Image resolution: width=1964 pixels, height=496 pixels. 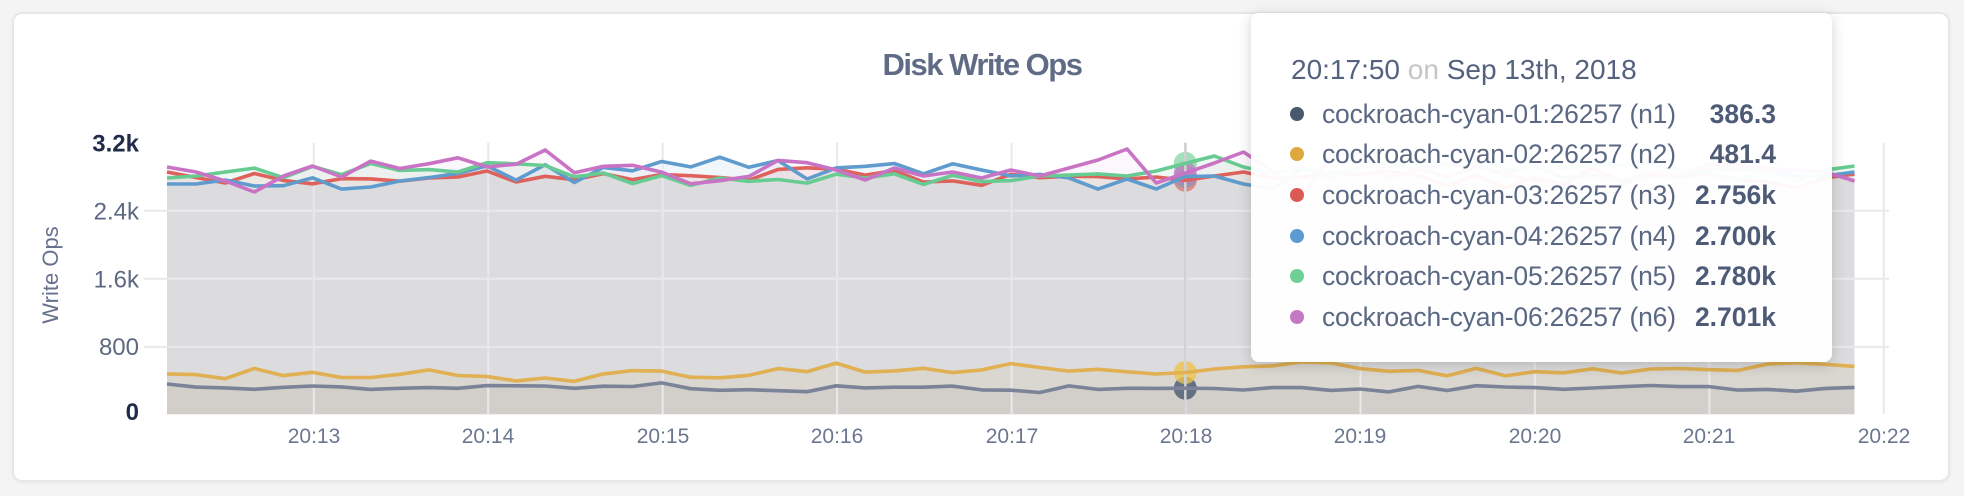 What do you see at coordinates (314, 436) in the screenshot?
I see `svg-text: 20:13` at bounding box center [314, 436].